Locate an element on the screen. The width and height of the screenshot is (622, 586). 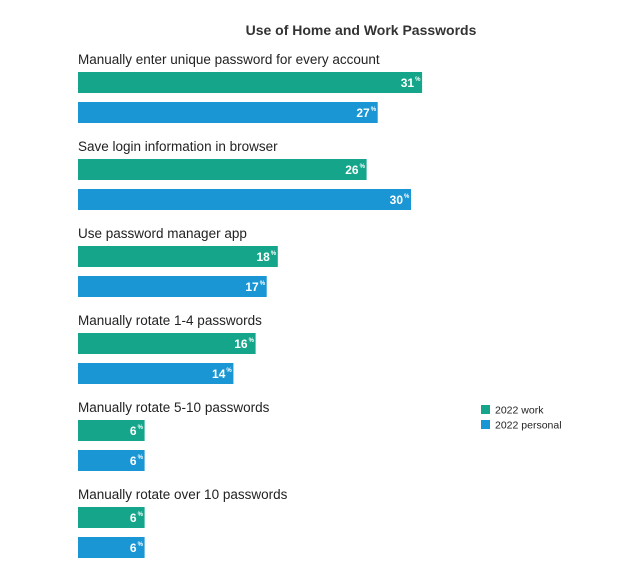
data-label: 27 is located at coordinates (363, 113).